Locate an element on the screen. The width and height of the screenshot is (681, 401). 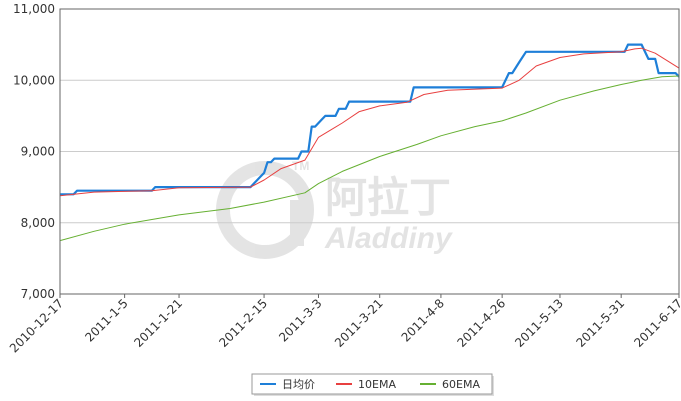
x-tick-label: 2011-3-21 is located at coordinates (359, 323).